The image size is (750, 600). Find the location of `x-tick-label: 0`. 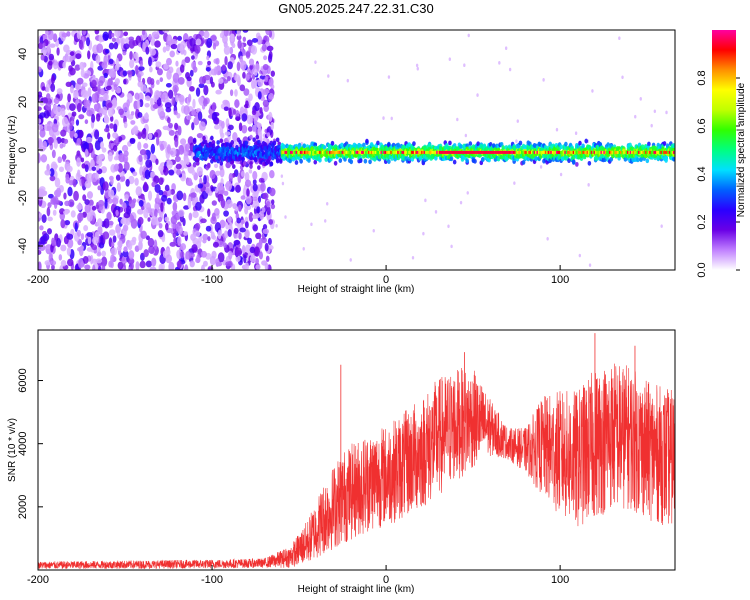

x-tick-label: 0 is located at coordinates (386, 280).